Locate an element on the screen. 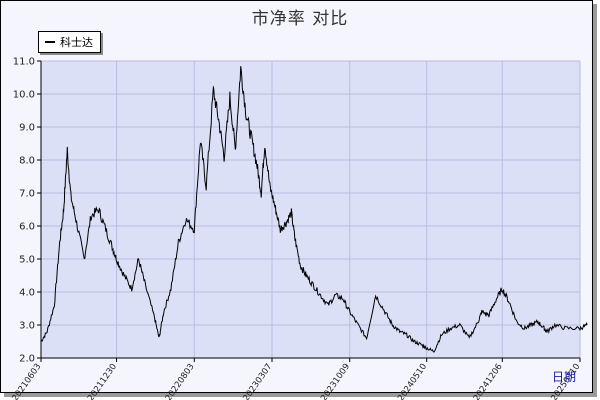 The height and width of the screenshot is (400, 600). y-tick-label: 6.0 is located at coordinates (27, 227).